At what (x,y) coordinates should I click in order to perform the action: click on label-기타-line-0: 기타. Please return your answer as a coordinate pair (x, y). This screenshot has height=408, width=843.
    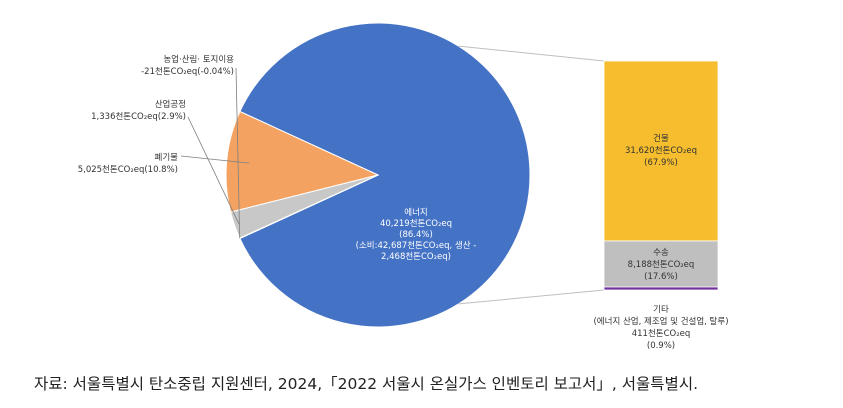
    Looking at the image, I should click on (661, 310).